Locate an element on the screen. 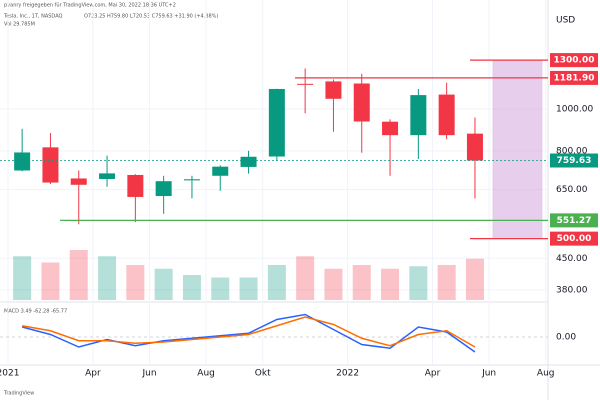 Image resolution: width=600 pixels, height=400 pixels. level-label: 1181.90 is located at coordinates (574, 78).